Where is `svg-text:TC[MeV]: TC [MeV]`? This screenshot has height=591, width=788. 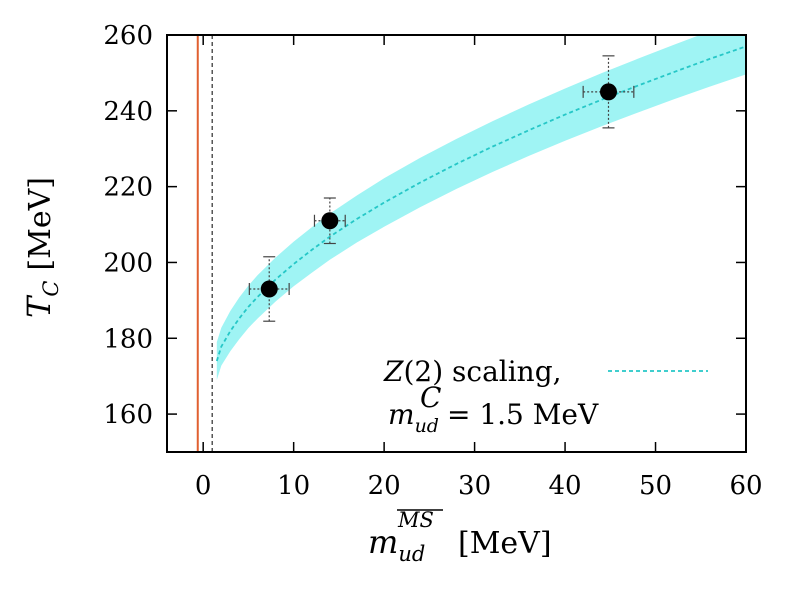
svg-text:TC[MeV]: TC [MeV] is located at coordinates (41, 247).